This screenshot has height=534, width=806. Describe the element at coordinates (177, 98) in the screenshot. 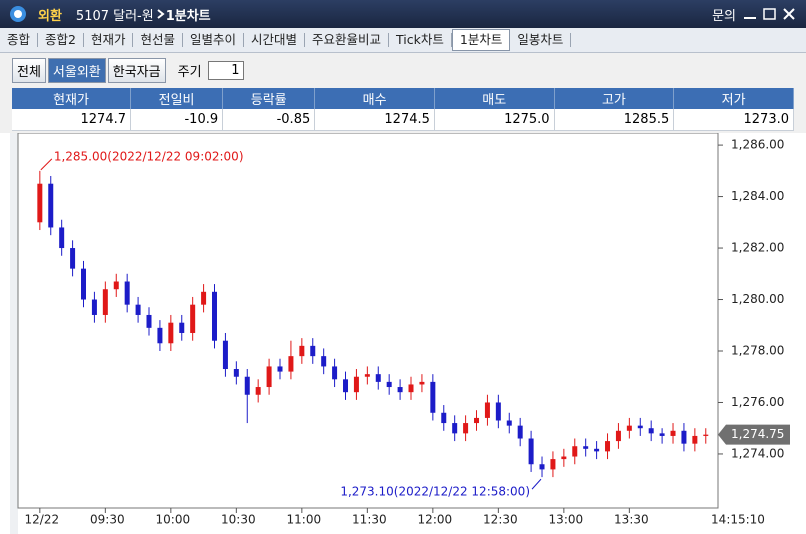

I see `column-header: 전일비` at that location.